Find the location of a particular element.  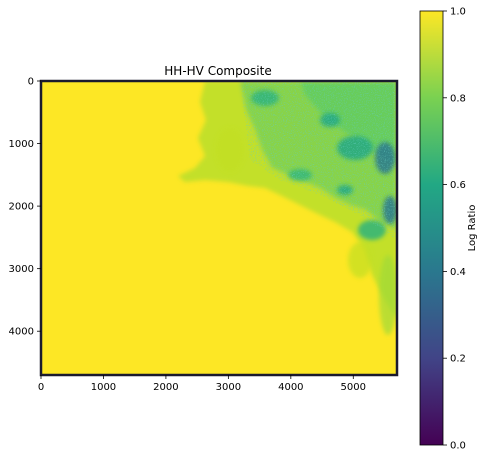

x-tick-label: 0 is located at coordinates (41, 387).